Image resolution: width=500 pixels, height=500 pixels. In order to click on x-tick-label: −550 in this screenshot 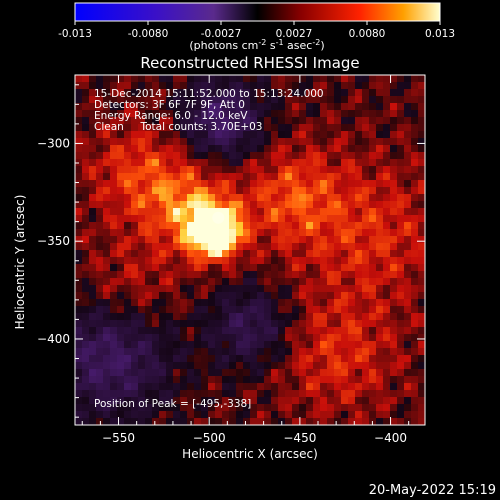, I will do `click(118, 438)`.